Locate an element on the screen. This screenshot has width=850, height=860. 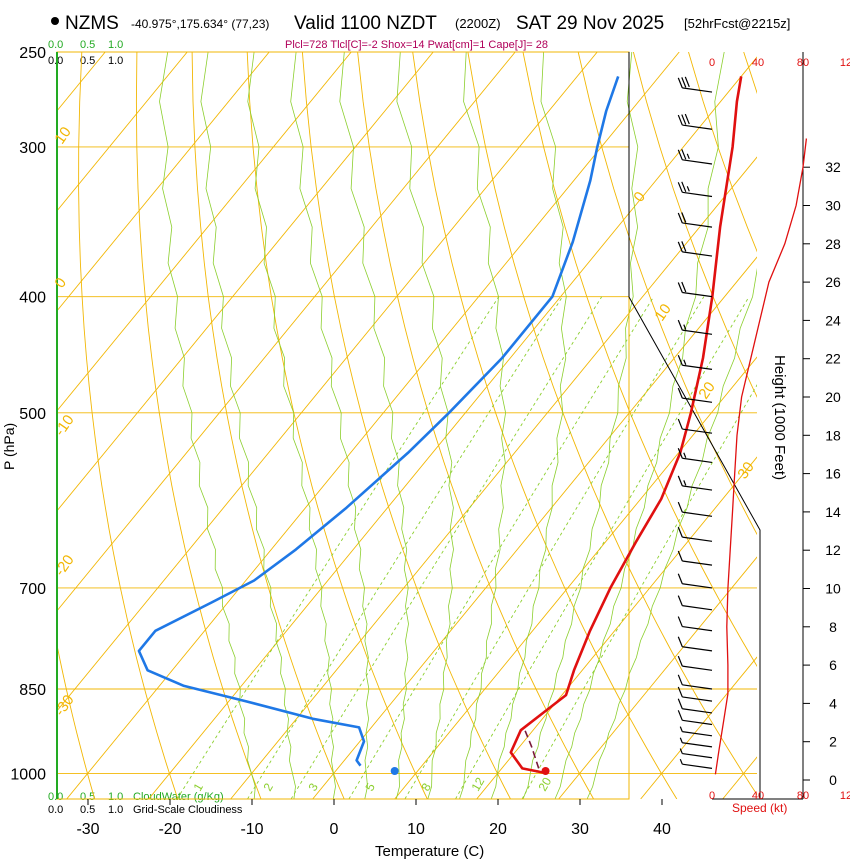
surface-temperature-point is located at coordinates (545, 770).